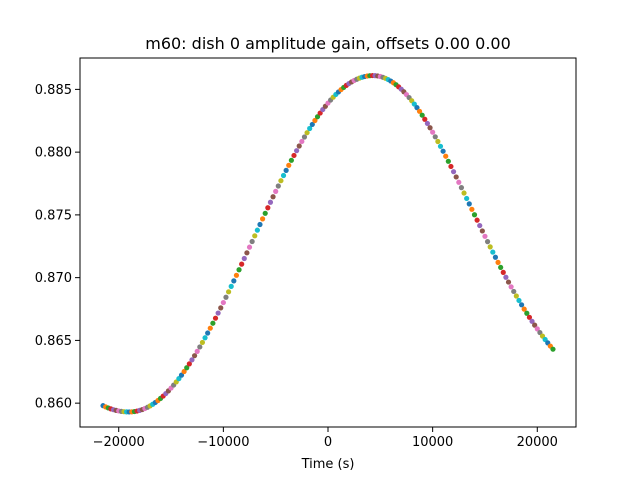 The width and height of the screenshot is (640, 480). I want to click on x-axis-ticks: −20000 −10000 0 10000 20000, so click(325, 438).